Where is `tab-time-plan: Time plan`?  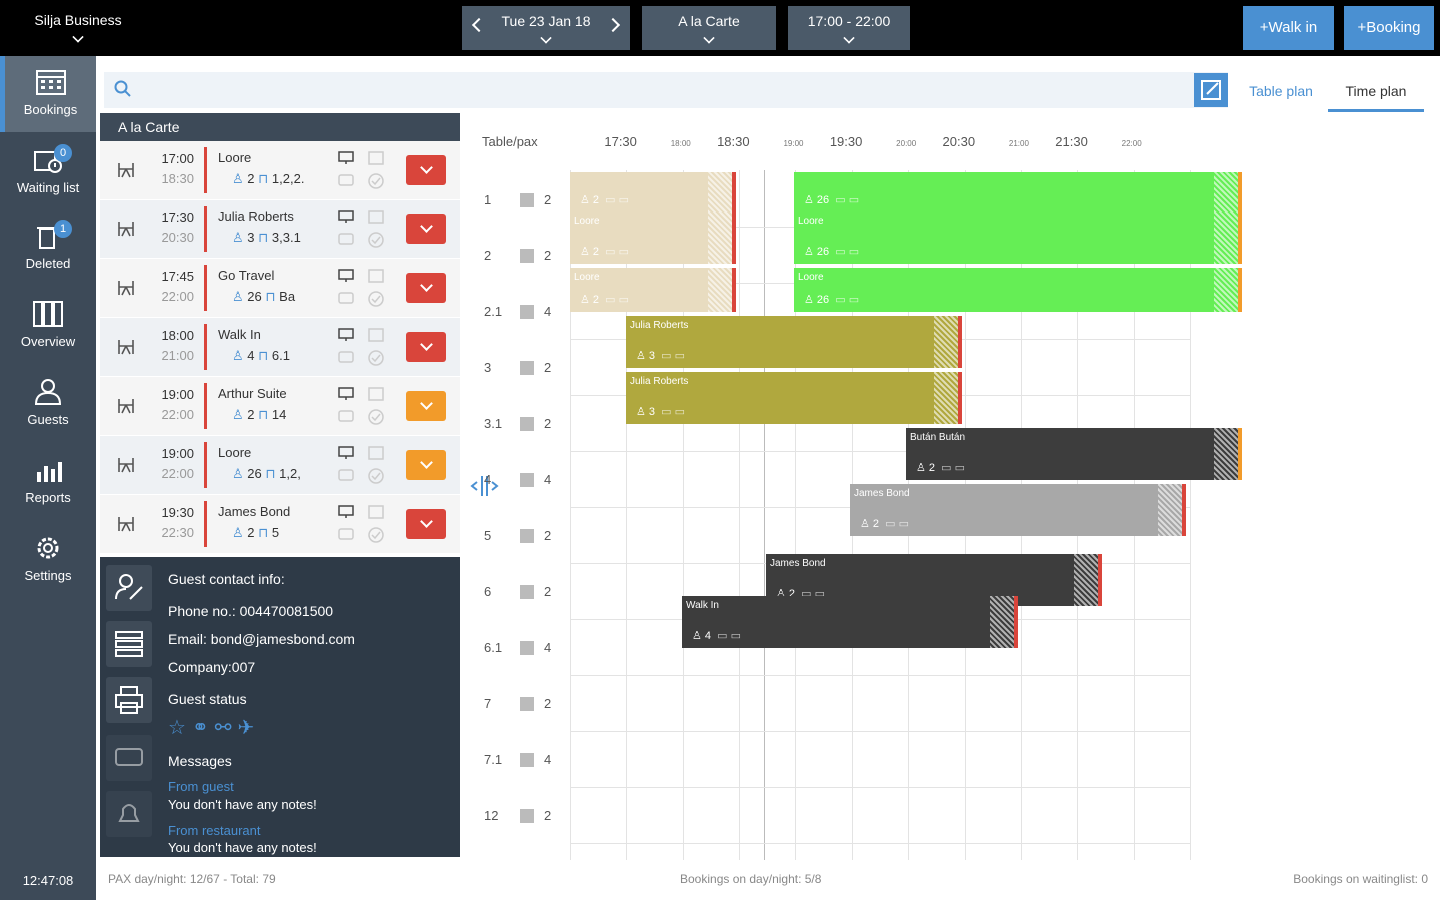 tab-time-plan: Time plan is located at coordinates (1376, 92).